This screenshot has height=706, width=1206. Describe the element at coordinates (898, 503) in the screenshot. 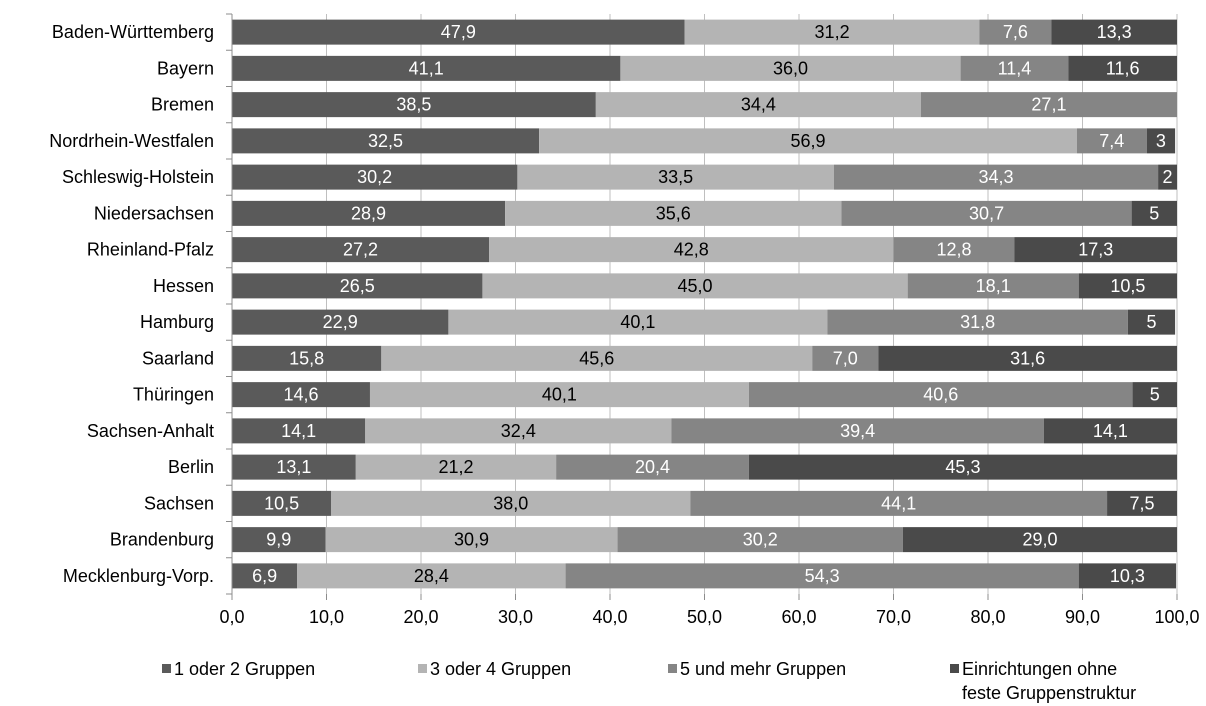

I see `data-label: 44,1` at that location.